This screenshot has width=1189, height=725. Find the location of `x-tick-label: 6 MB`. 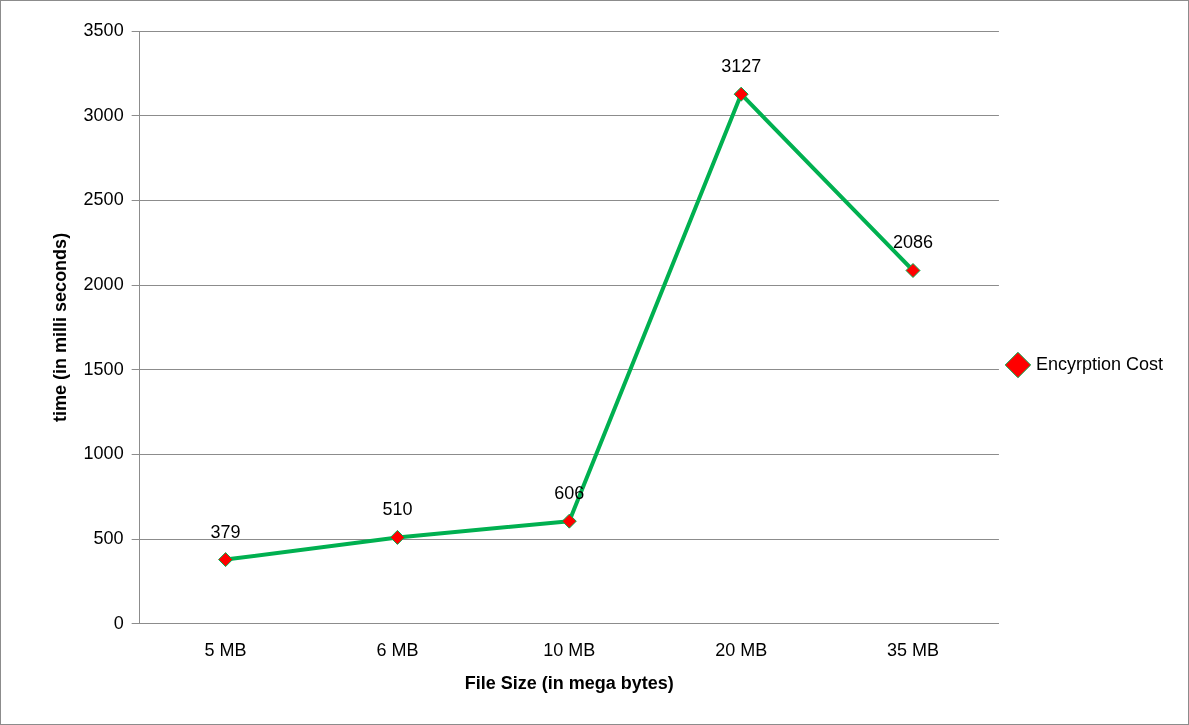

x-tick-label: 6 MB is located at coordinates (397, 649).